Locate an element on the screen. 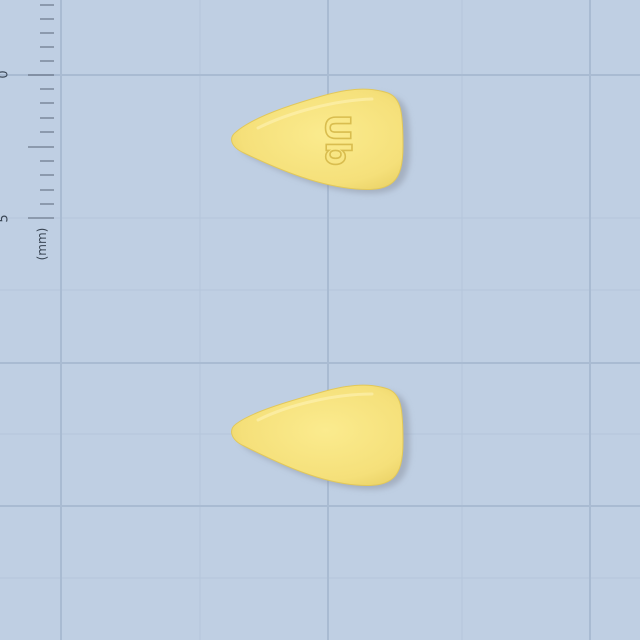 Image resolution: width=640 pixels, height=640 pixels. ruler-ticks is located at coordinates (41, 111).